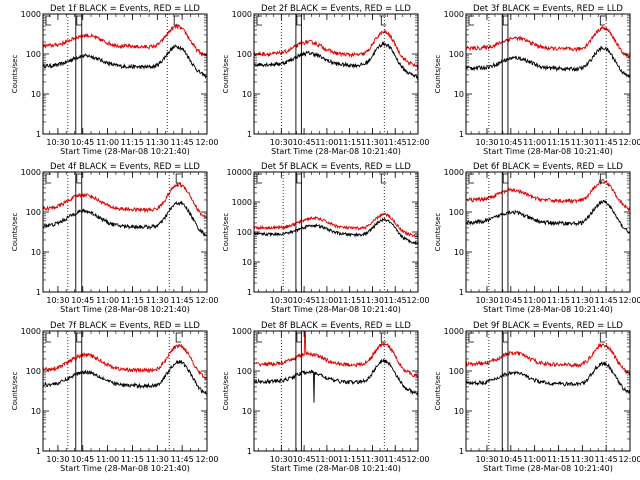 This screenshot has width=640, height=480. What do you see at coordinates (548, 391) in the screenshot?
I see `det9-plot-frame` at bounding box center [548, 391].